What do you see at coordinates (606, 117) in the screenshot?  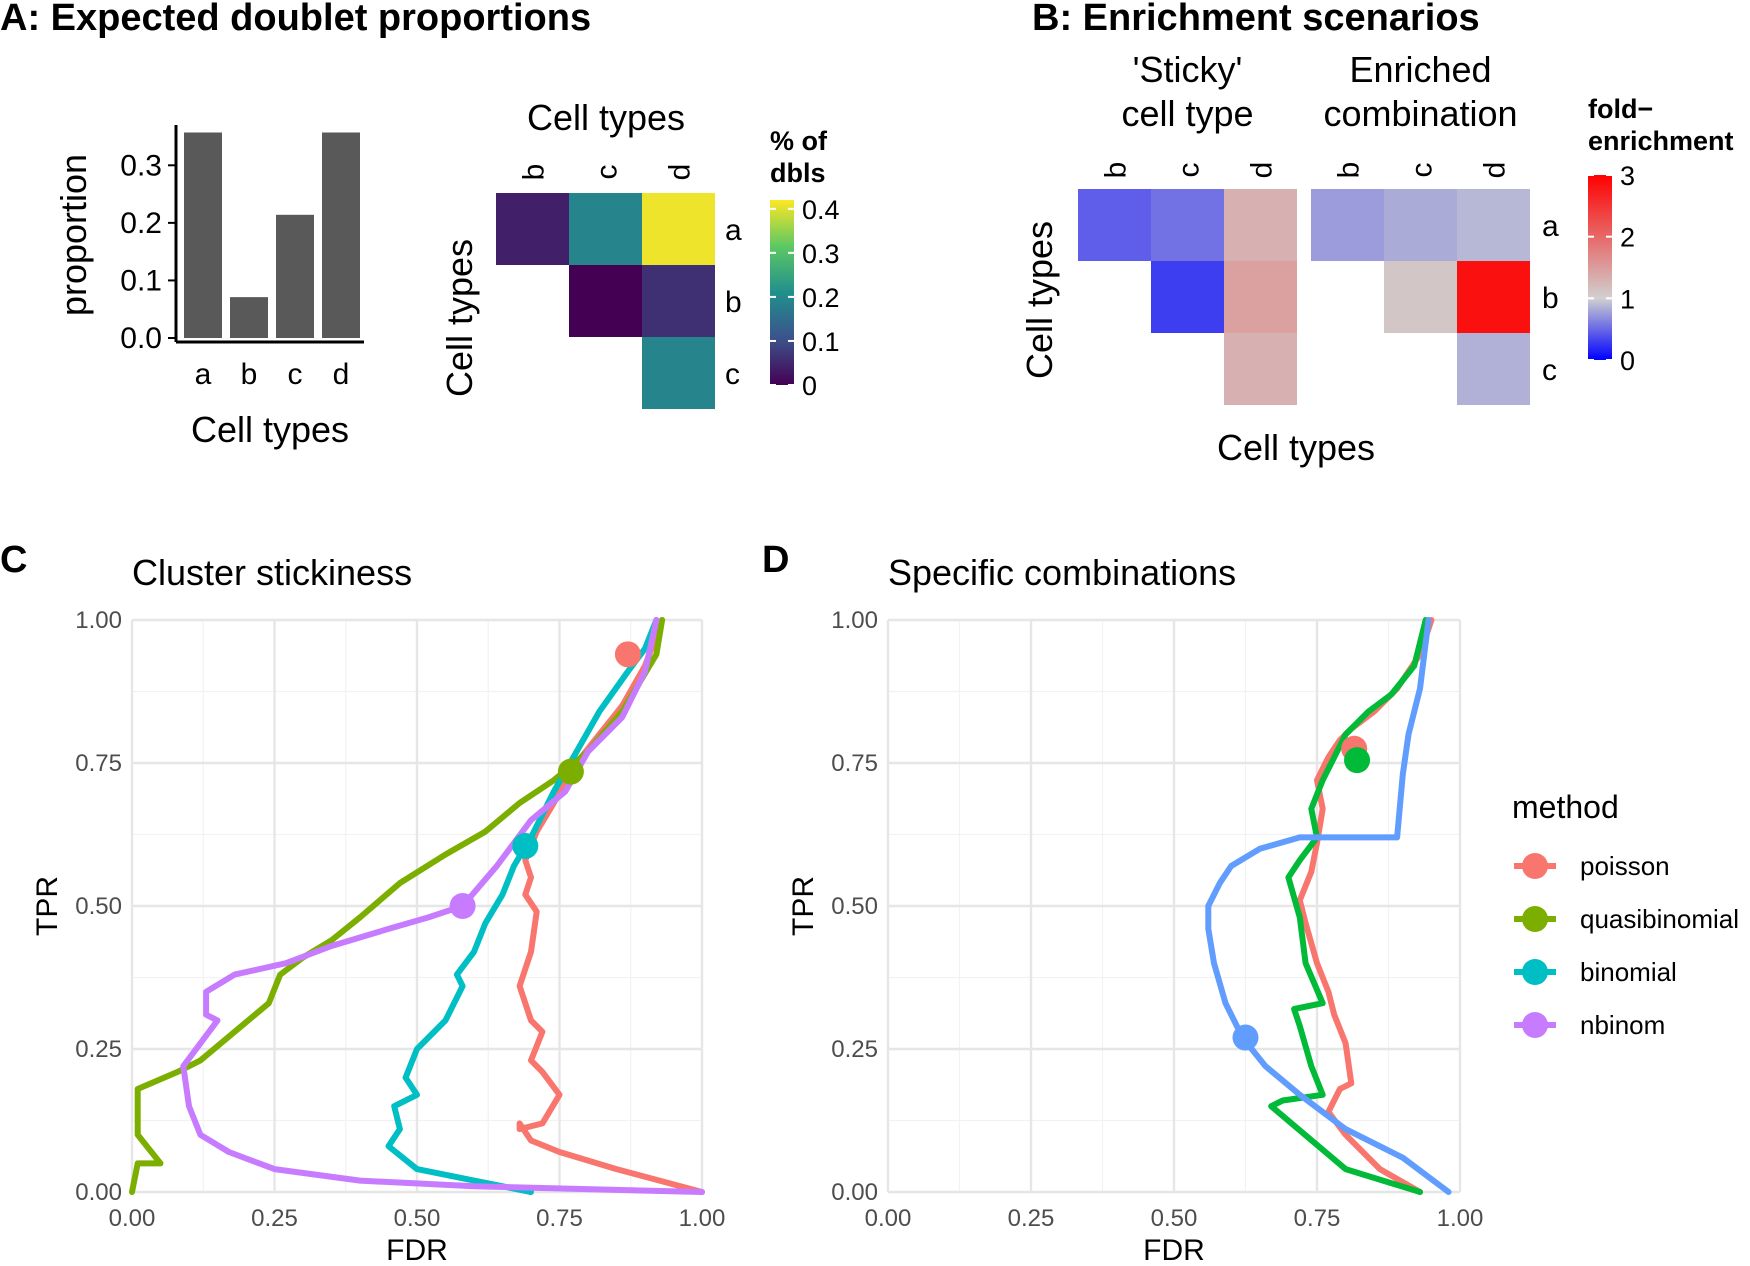 I see `heatmap-title: Cell types` at bounding box center [606, 117].